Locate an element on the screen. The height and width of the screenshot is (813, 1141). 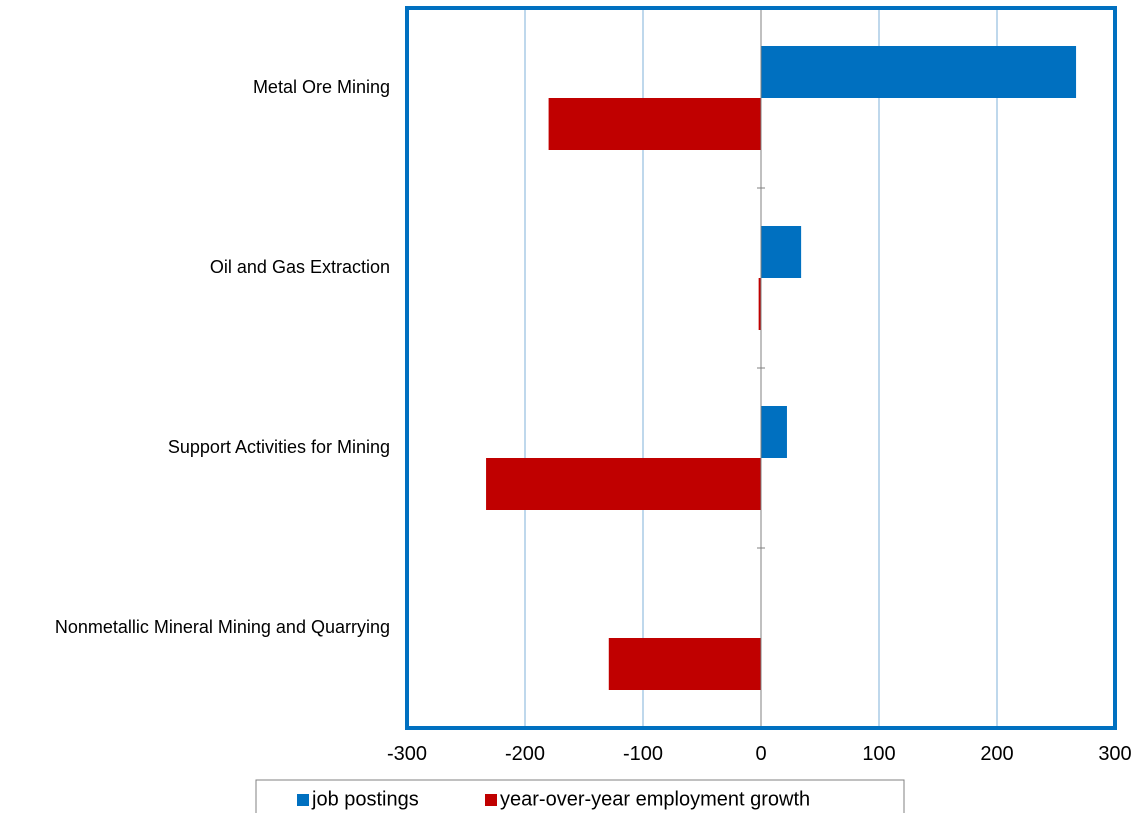
category-label: Metal Ore Mining is located at coordinates (321, 87).